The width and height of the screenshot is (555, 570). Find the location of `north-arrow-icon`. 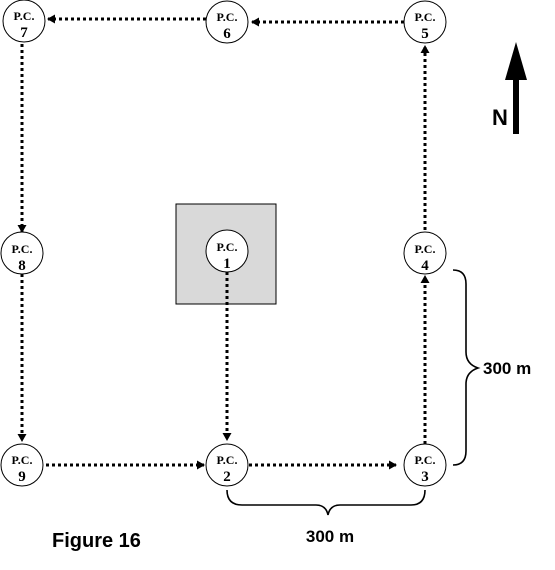

north-arrow-icon is located at coordinates (516, 61).